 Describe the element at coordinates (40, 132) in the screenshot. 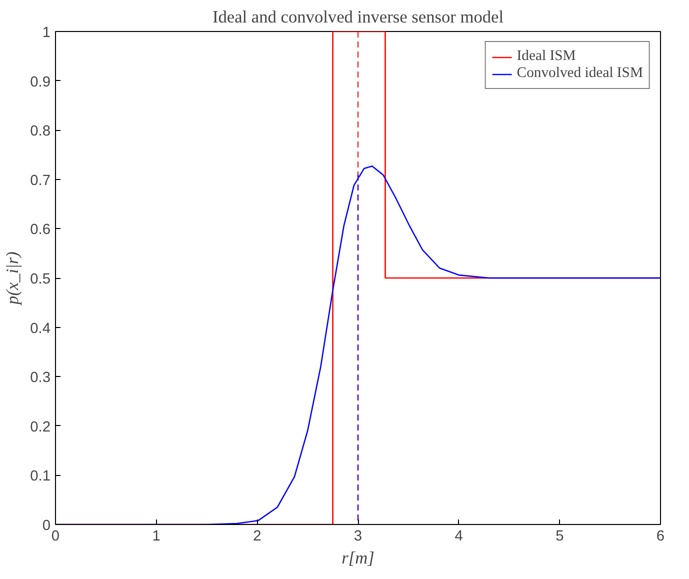

I see `y-tick-label: 0.8` at that location.